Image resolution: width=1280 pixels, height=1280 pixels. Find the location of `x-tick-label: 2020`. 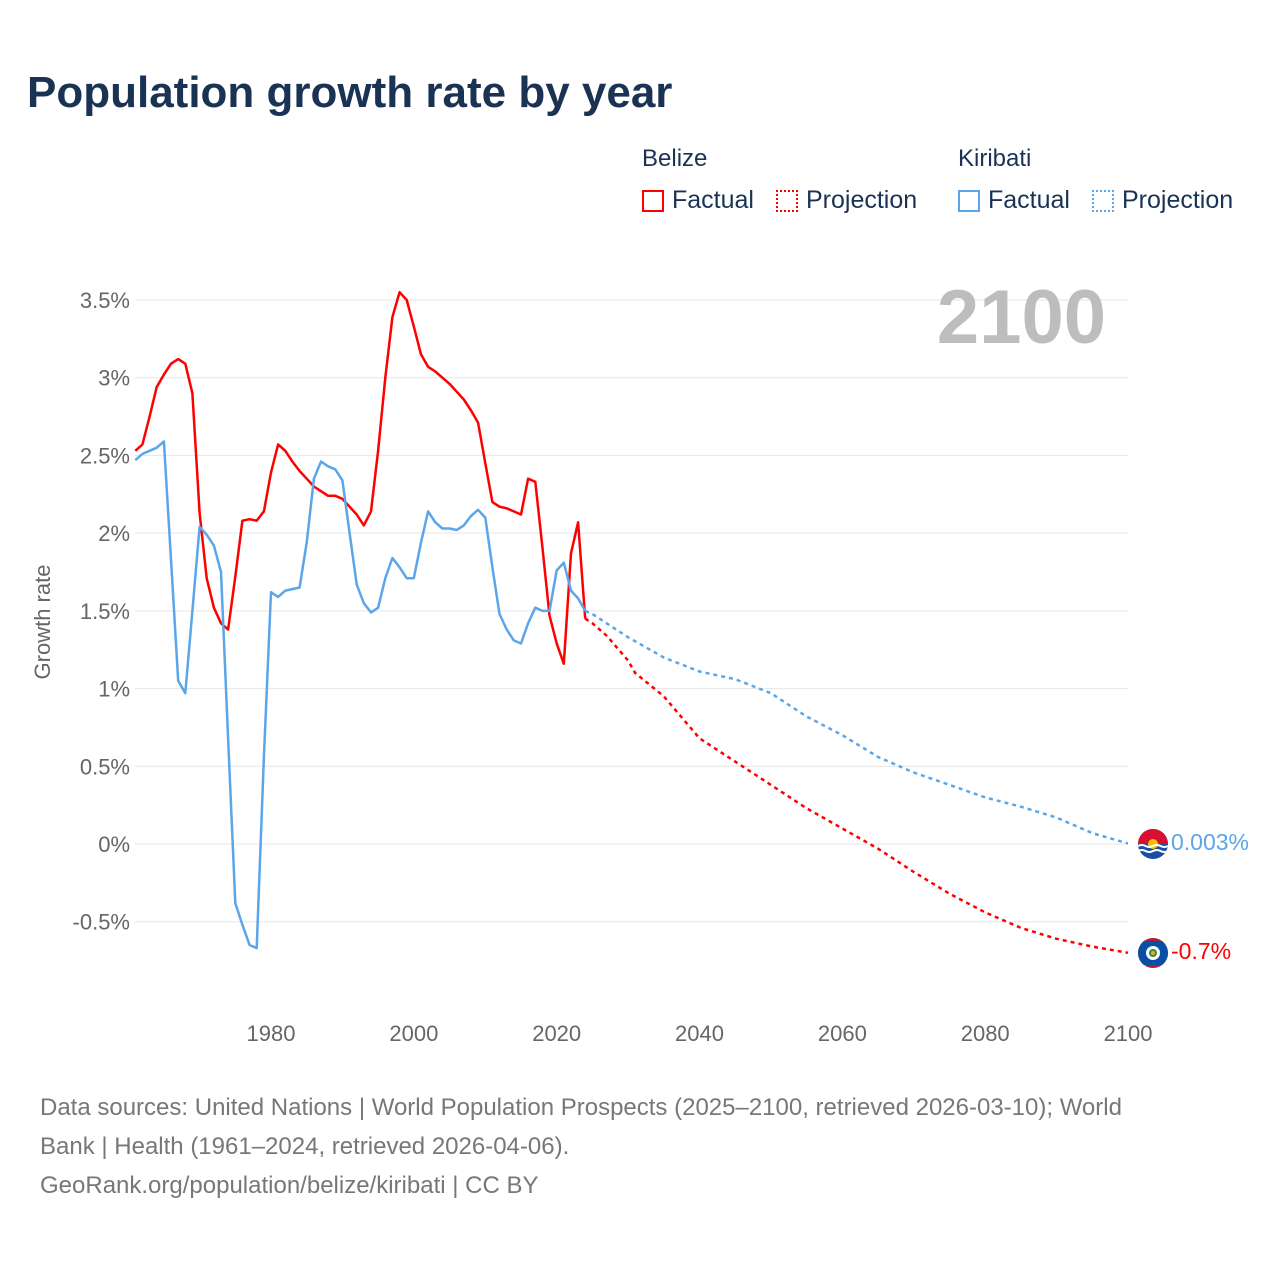

x-tick-label: 2020 is located at coordinates (556, 1033).